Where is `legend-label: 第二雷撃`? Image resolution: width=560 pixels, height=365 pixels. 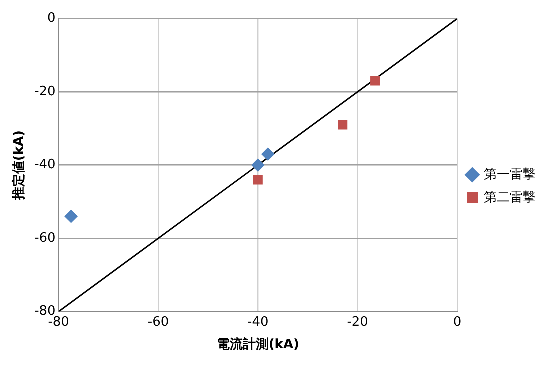
legend-label: 第二雷撃 is located at coordinates (510, 198).